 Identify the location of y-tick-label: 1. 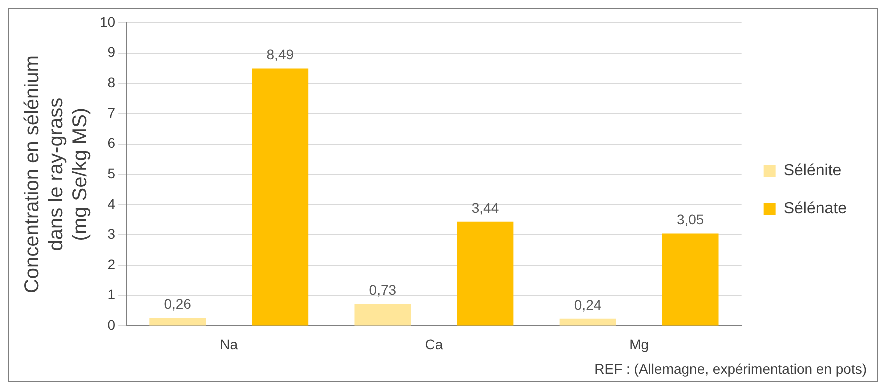
(112, 294).